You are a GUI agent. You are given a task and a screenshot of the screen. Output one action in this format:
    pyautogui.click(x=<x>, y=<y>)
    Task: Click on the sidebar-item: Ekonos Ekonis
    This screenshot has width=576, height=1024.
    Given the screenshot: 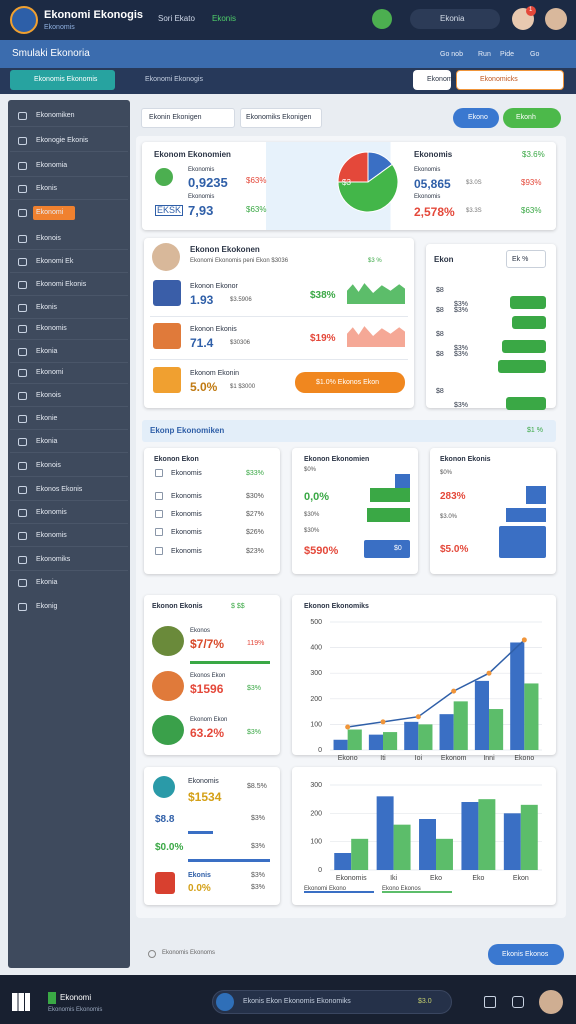 What is the action you would take?
    pyautogui.click(x=59, y=489)
    